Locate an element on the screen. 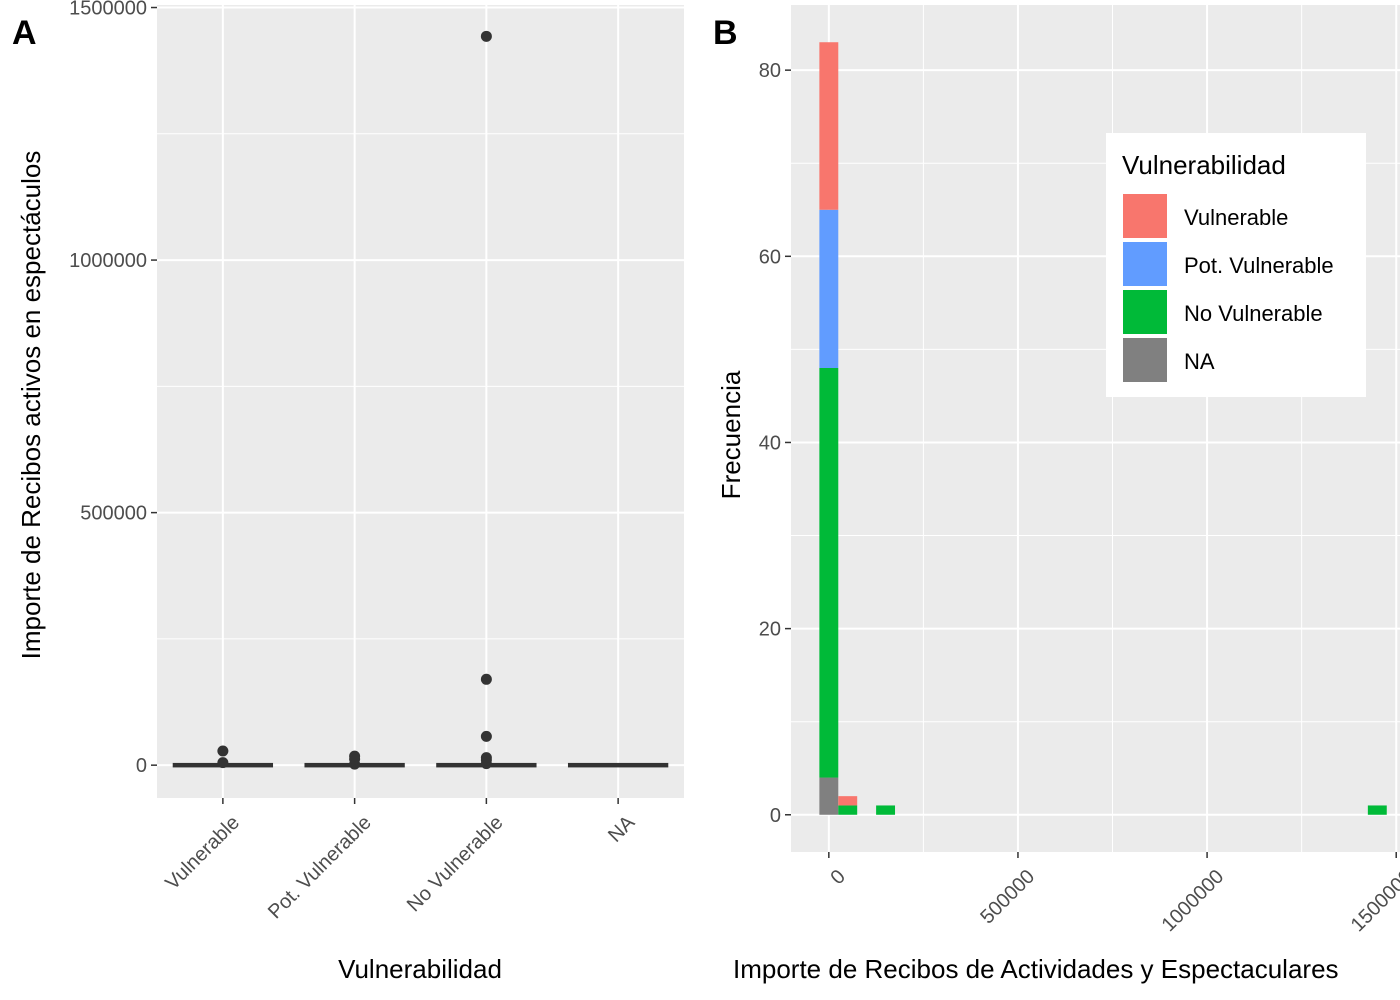 Image resolution: width=1400 pixels, height=1000 pixels. y-tick-label: 80 is located at coordinates (770, 71).